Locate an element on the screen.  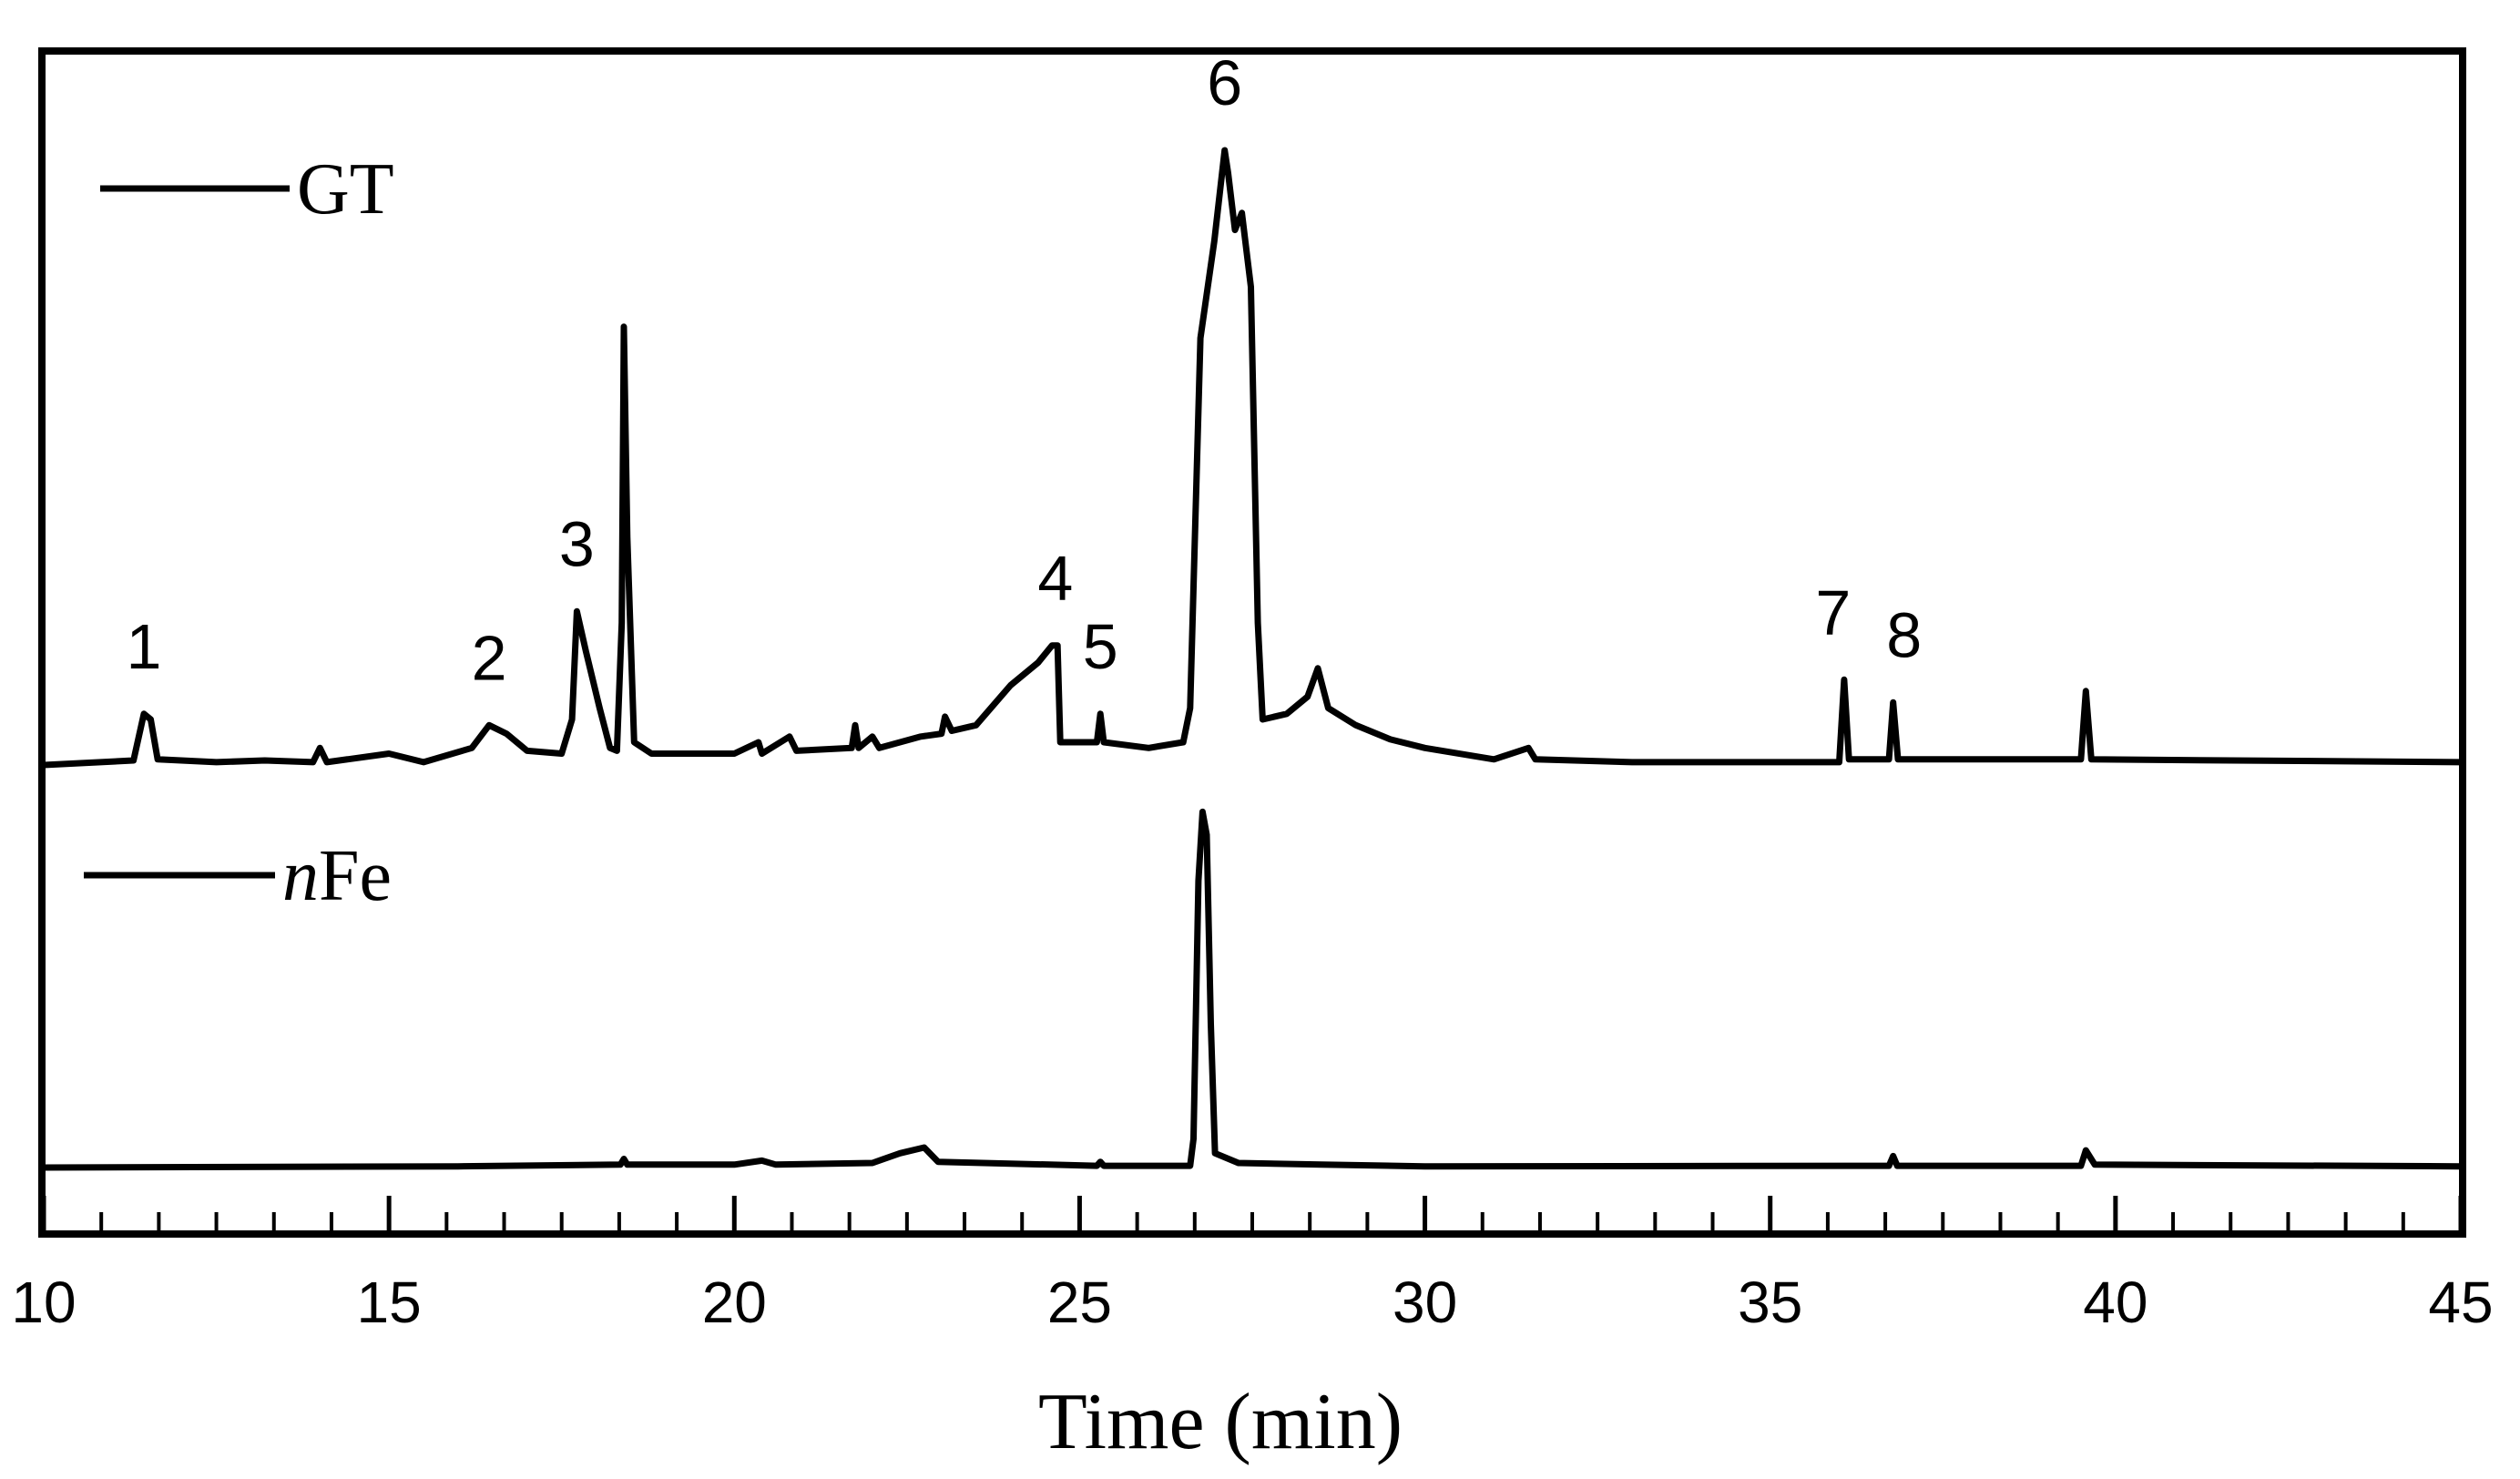
legends: GT nFe is located at coordinates (239, 532).